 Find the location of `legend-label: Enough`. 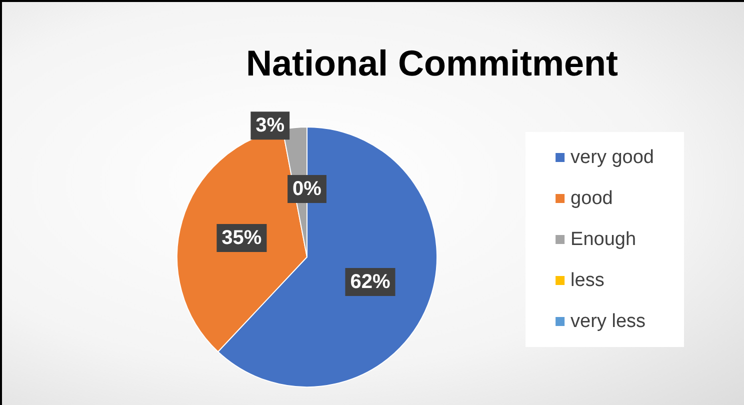

legend-label: Enough is located at coordinates (603, 239).